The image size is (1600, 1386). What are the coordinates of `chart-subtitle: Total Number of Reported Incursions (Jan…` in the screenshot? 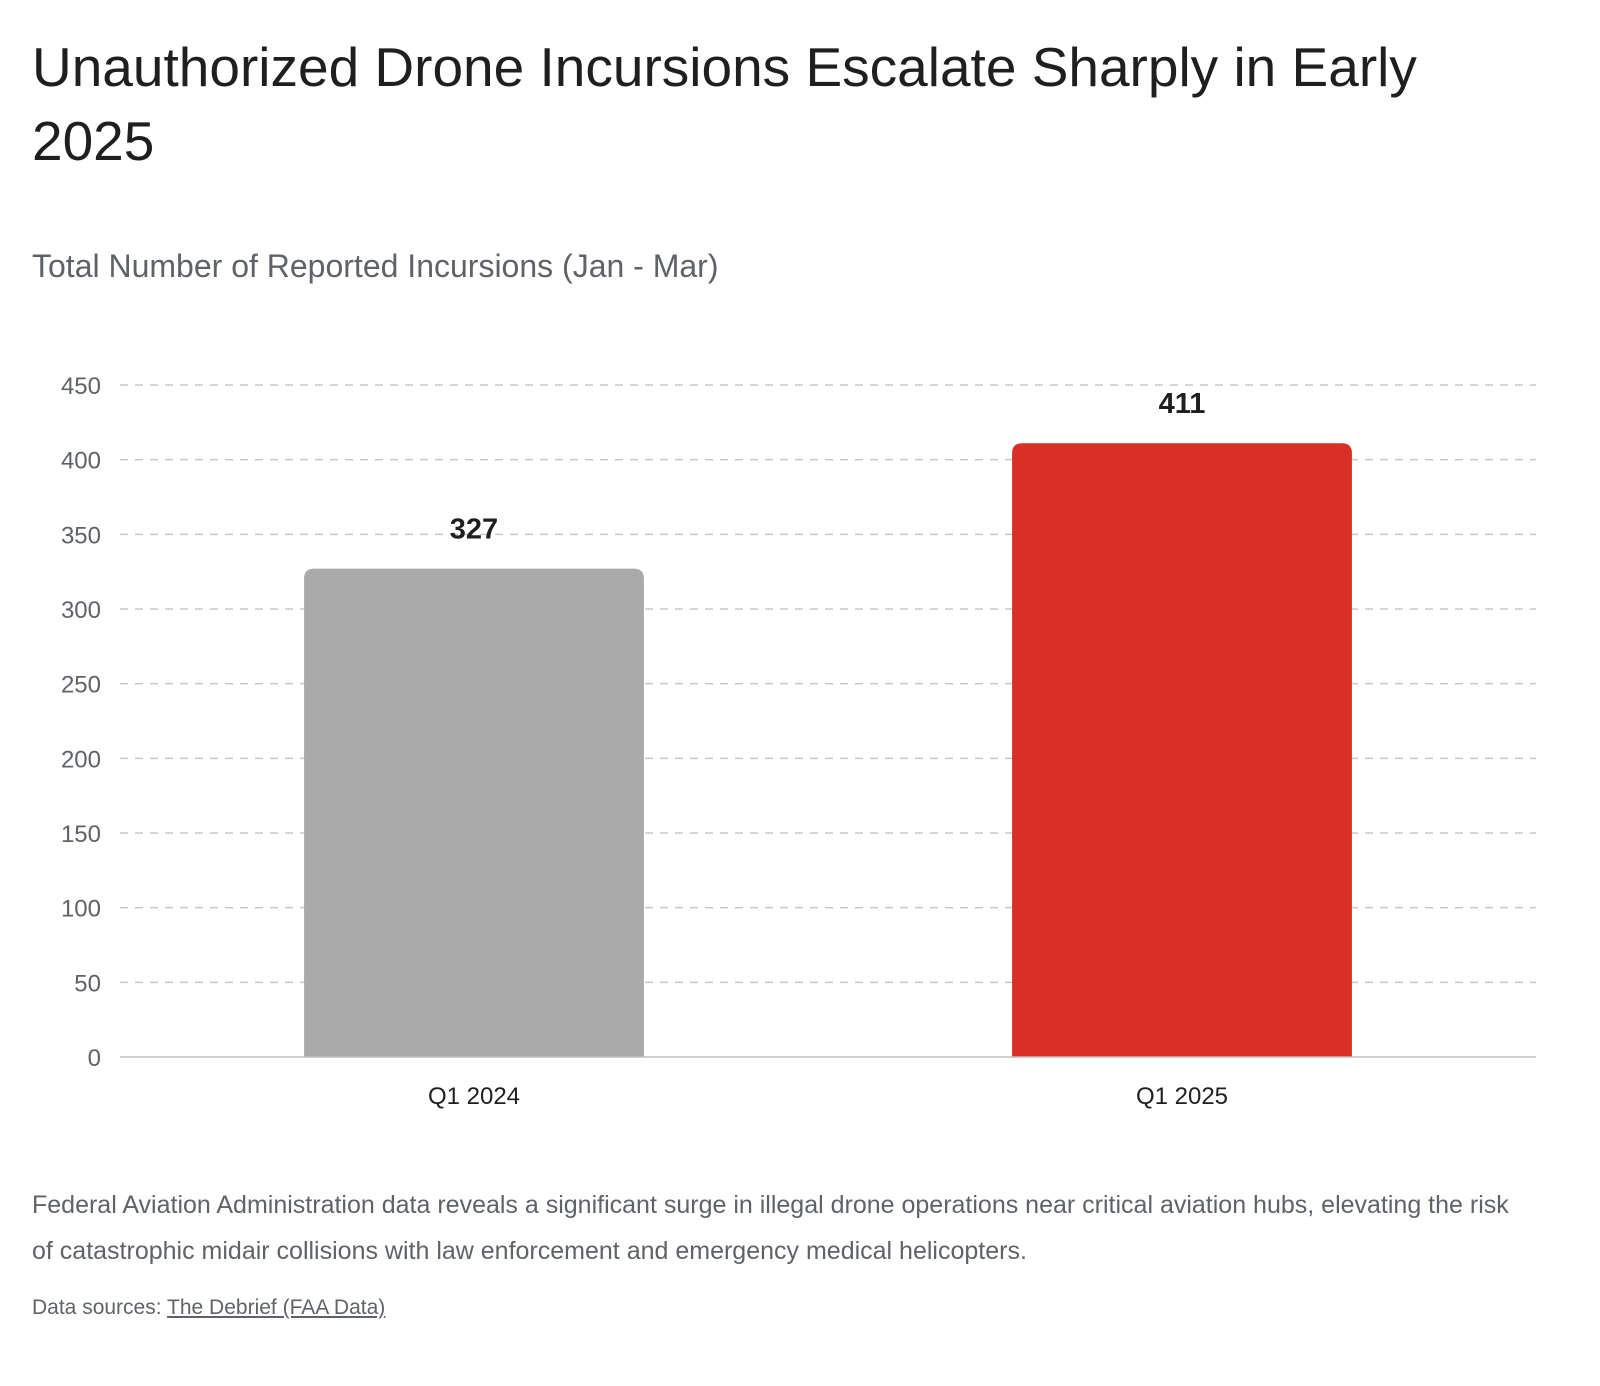 It's located at (375, 266).